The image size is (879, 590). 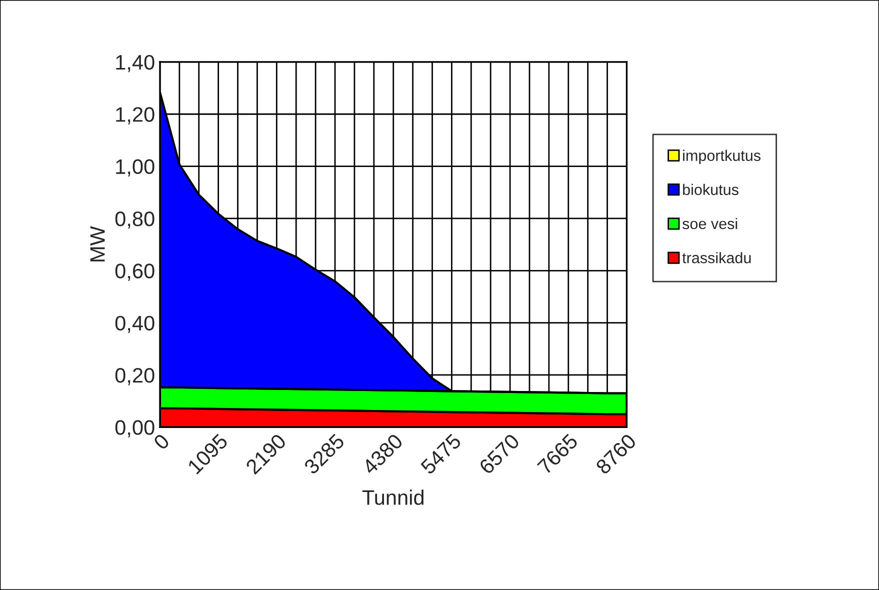 What do you see at coordinates (134, 429) in the screenshot?
I see `y-tick-label: 0,00` at bounding box center [134, 429].